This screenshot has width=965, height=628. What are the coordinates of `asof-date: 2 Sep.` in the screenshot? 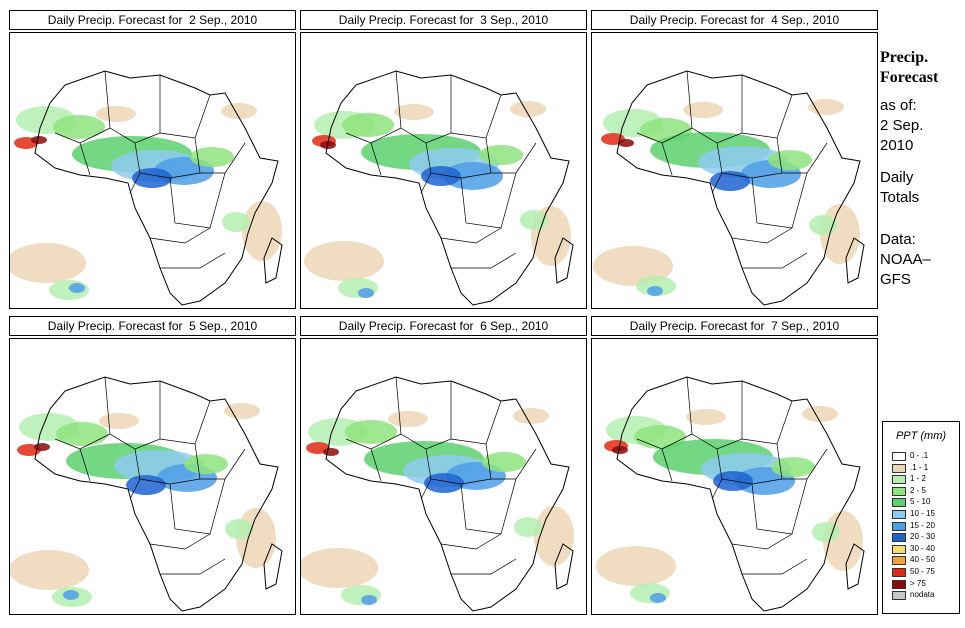 It's located at (902, 125).